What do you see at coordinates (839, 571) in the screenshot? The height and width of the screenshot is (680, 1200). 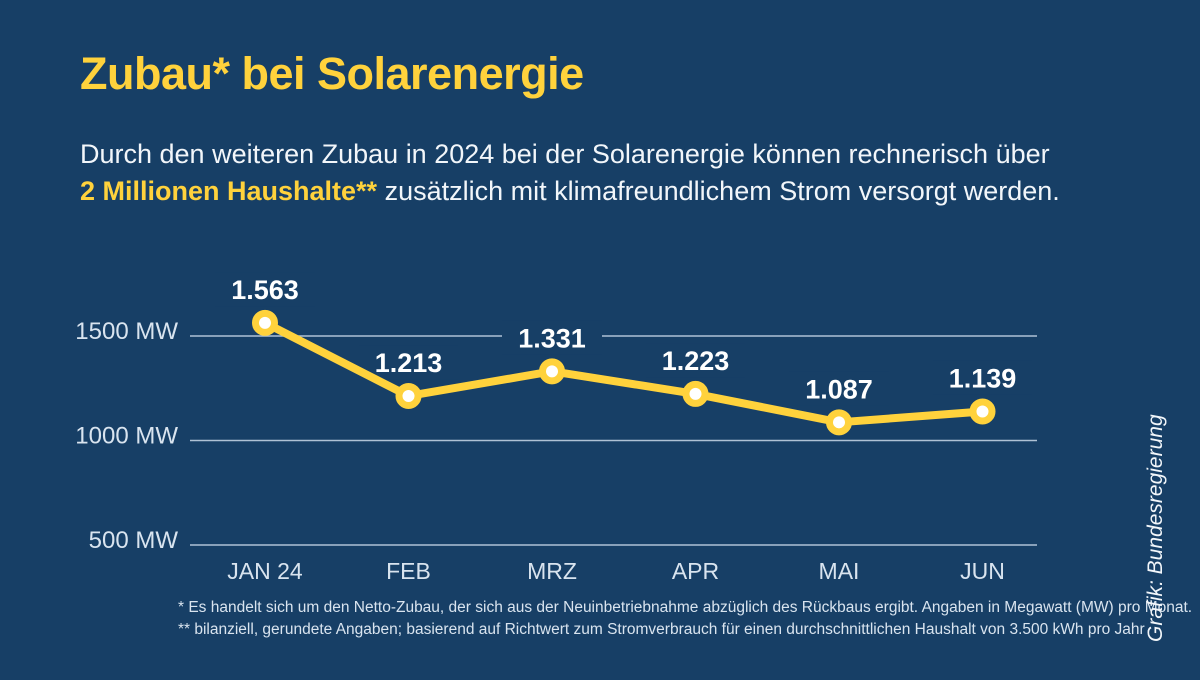 I see `x-axis-tick-label: MAI` at bounding box center [839, 571].